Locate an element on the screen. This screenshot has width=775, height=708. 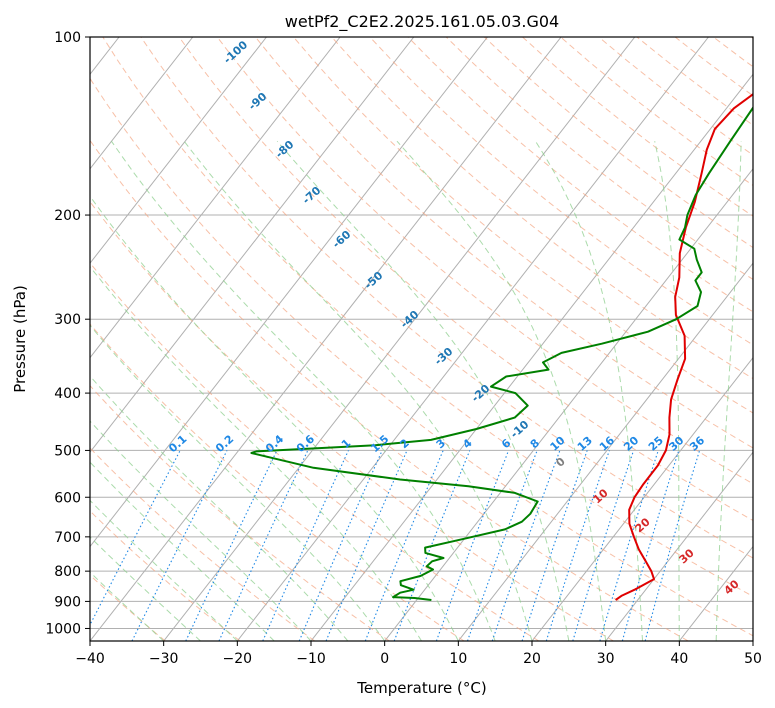
x-tick-label: −10 is located at coordinates (311, 659).